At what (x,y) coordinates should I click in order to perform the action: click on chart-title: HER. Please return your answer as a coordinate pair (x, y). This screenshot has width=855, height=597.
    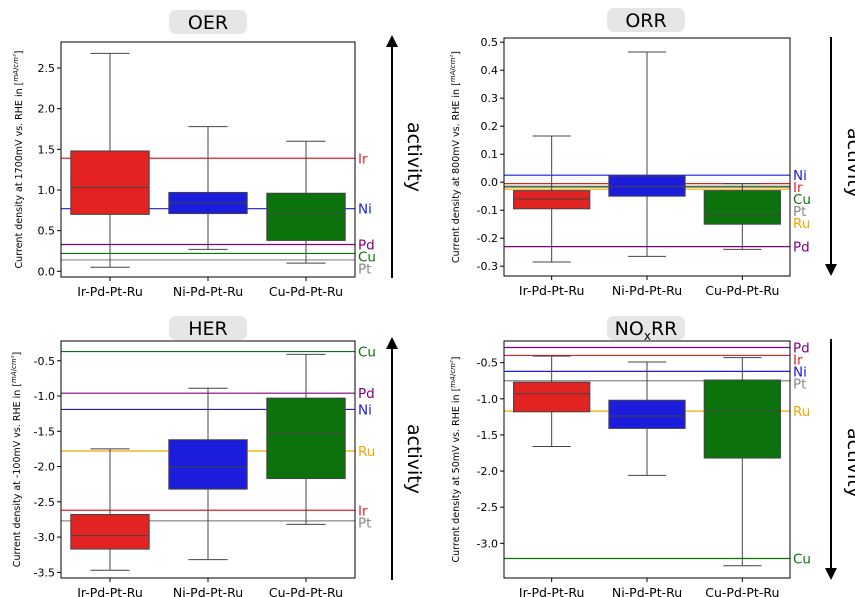
    Looking at the image, I should click on (208, 329).